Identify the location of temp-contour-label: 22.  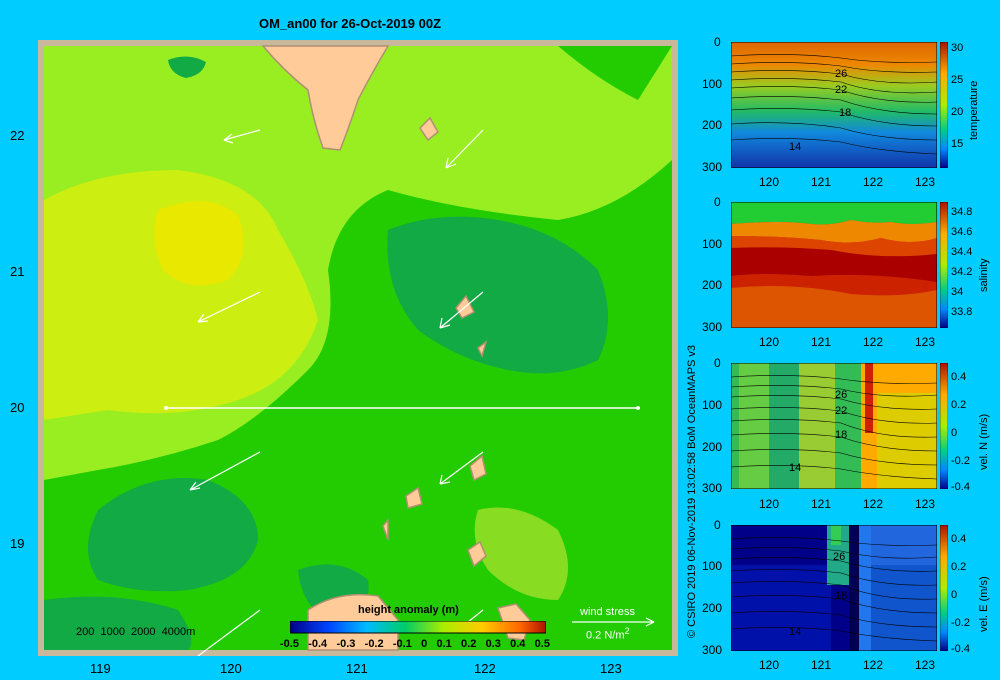
(841, 90).